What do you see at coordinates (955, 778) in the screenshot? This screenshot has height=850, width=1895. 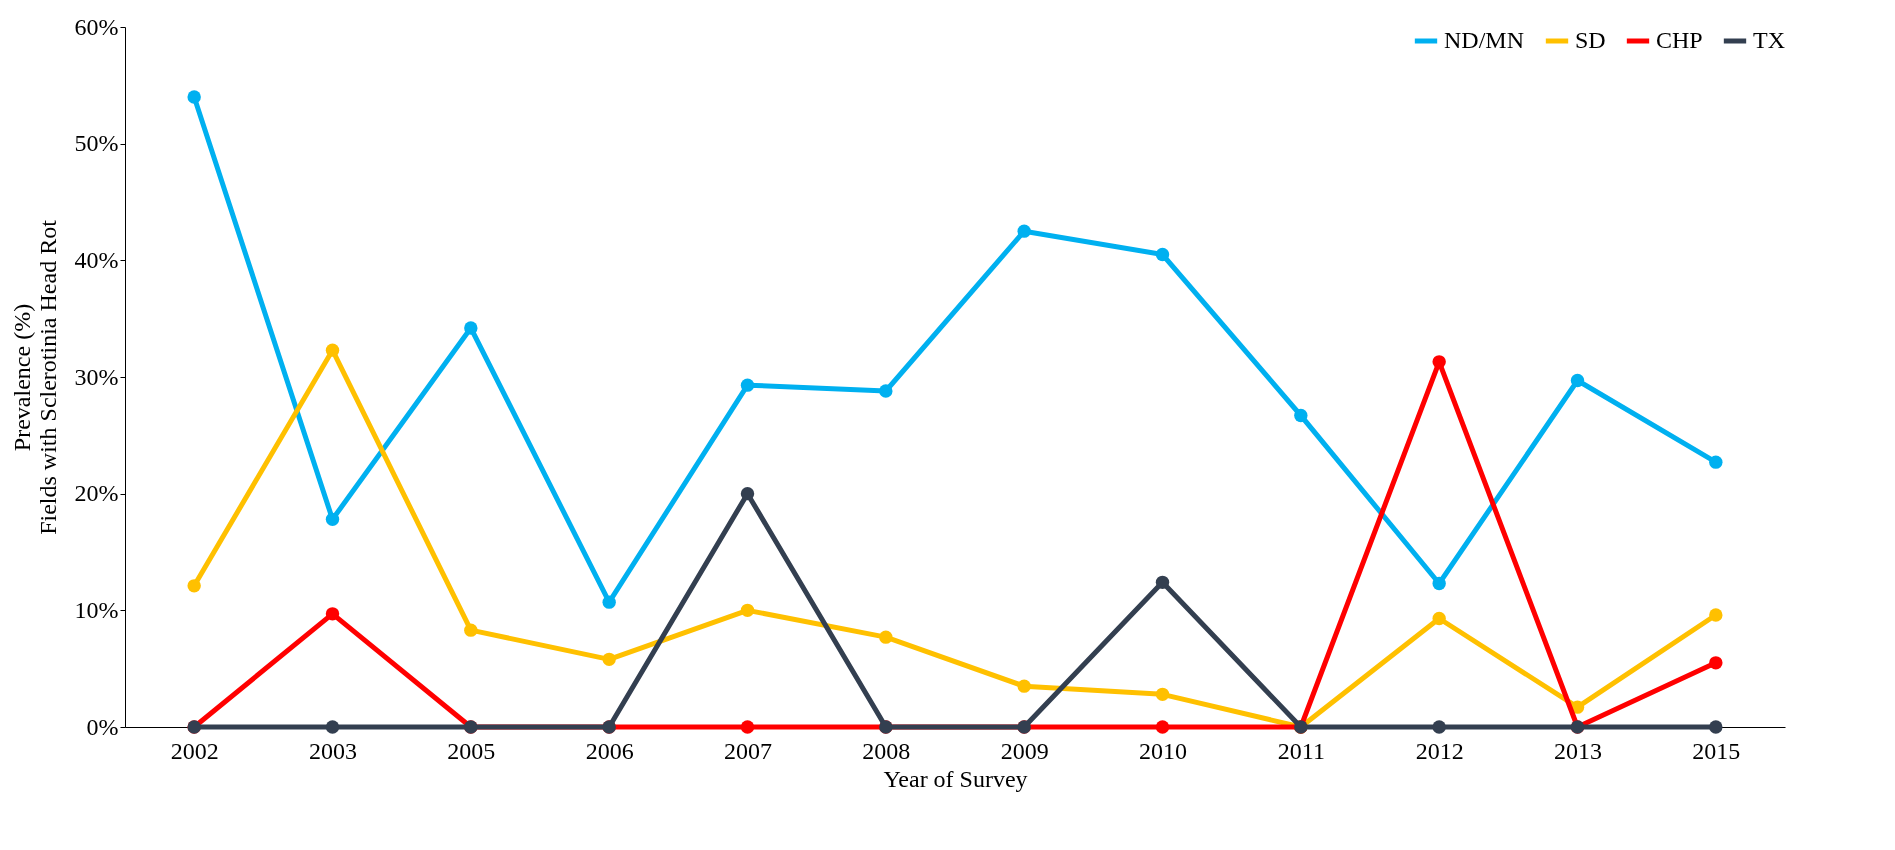 I see `x-axis-title: Year of Survey` at bounding box center [955, 778].